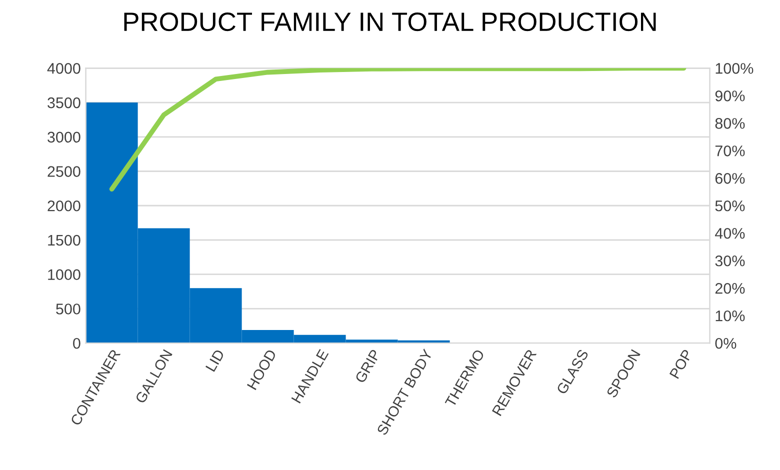 The height and width of the screenshot is (470, 780). What do you see at coordinates (76, 343) in the screenshot?
I see `y-tick-label: 0` at bounding box center [76, 343].